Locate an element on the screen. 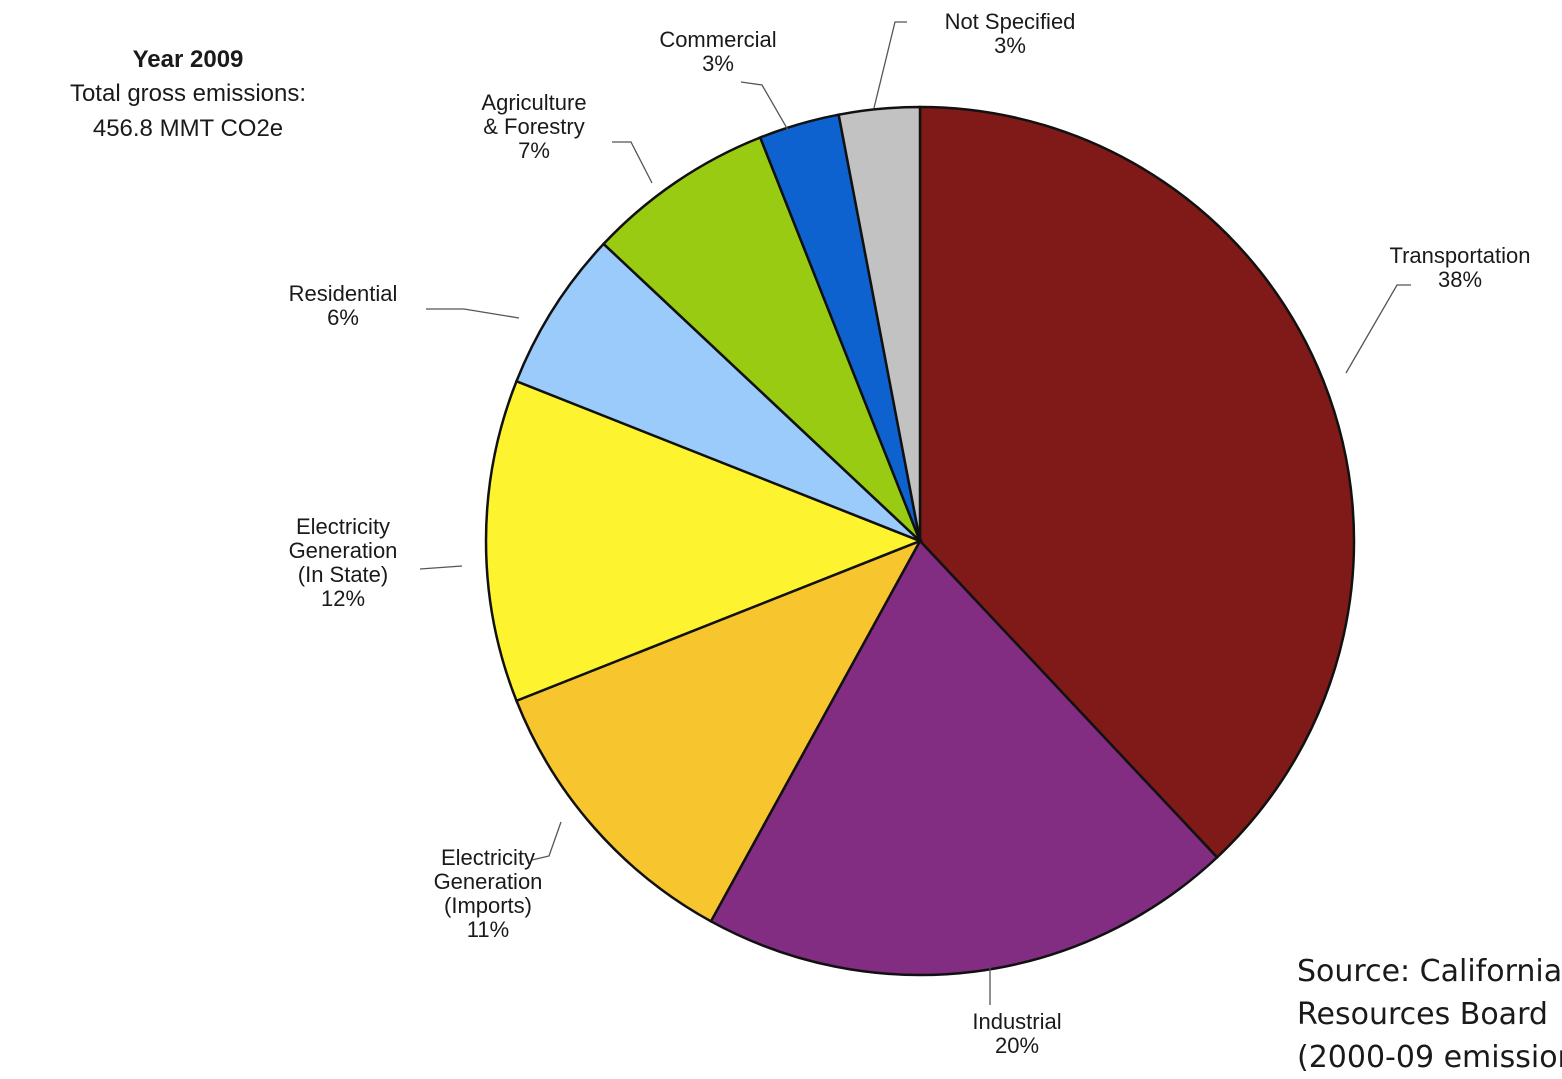 Image resolution: width=1562 pixels, height=1079 pixels. total-emissions-label: Total gross emissions: is located at coordinates (188, 93).